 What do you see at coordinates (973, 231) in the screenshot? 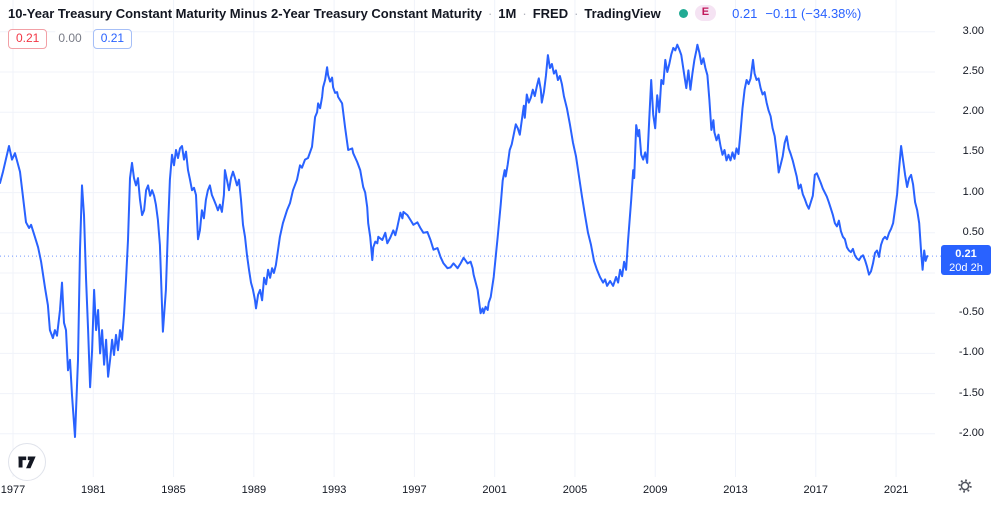
I see `price-axis-label: 0.50` at bounding box center [973, 231].